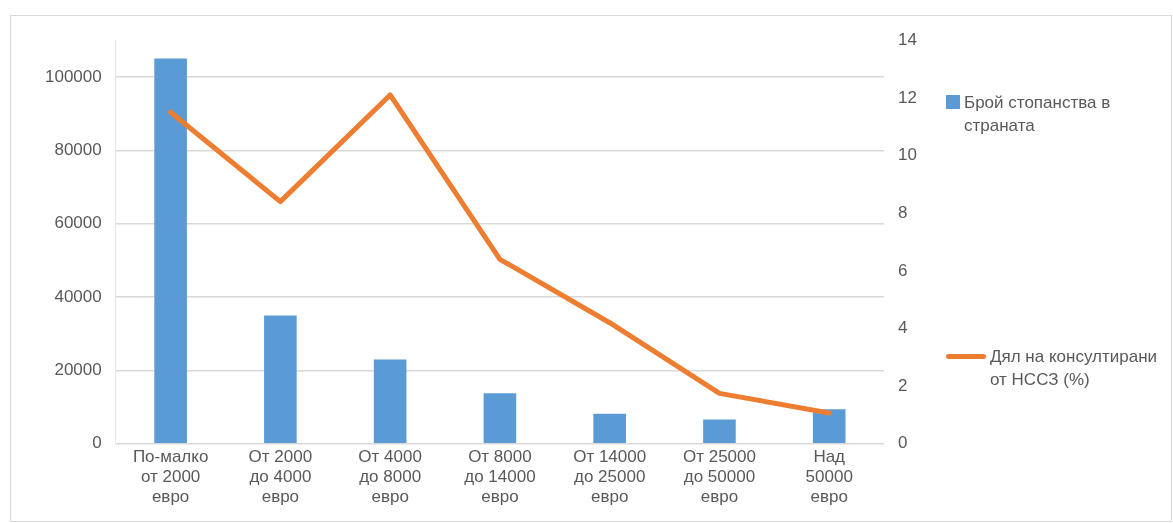 The width and height of the screenshot is (1173, 523). Describe the element at coordinates (500, 456) in the screenshot. I see `category-label: От 8000` at that location.